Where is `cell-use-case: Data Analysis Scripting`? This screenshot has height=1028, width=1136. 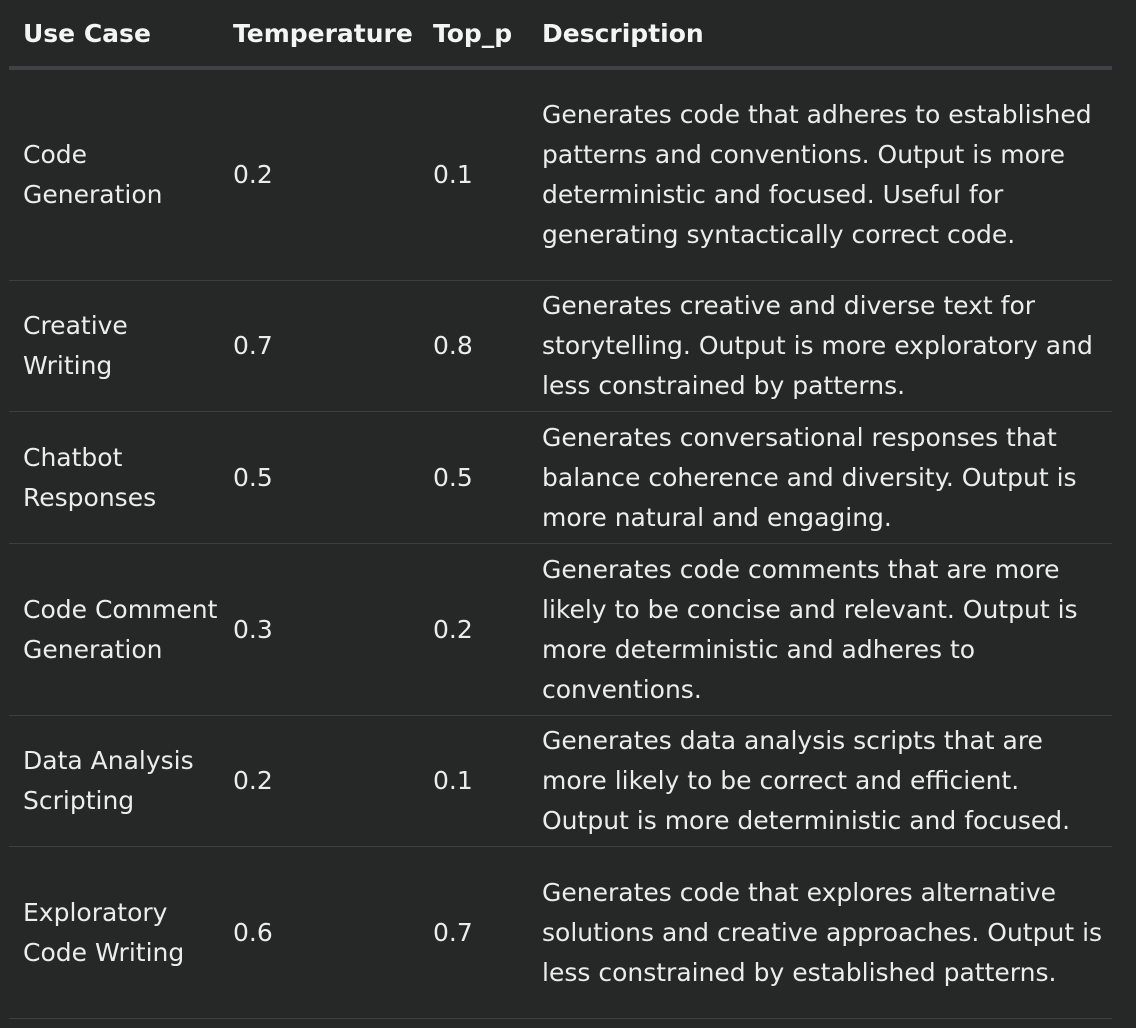 cell-use-case: Data Analysis Scripting is located at coordinates (114, 781).